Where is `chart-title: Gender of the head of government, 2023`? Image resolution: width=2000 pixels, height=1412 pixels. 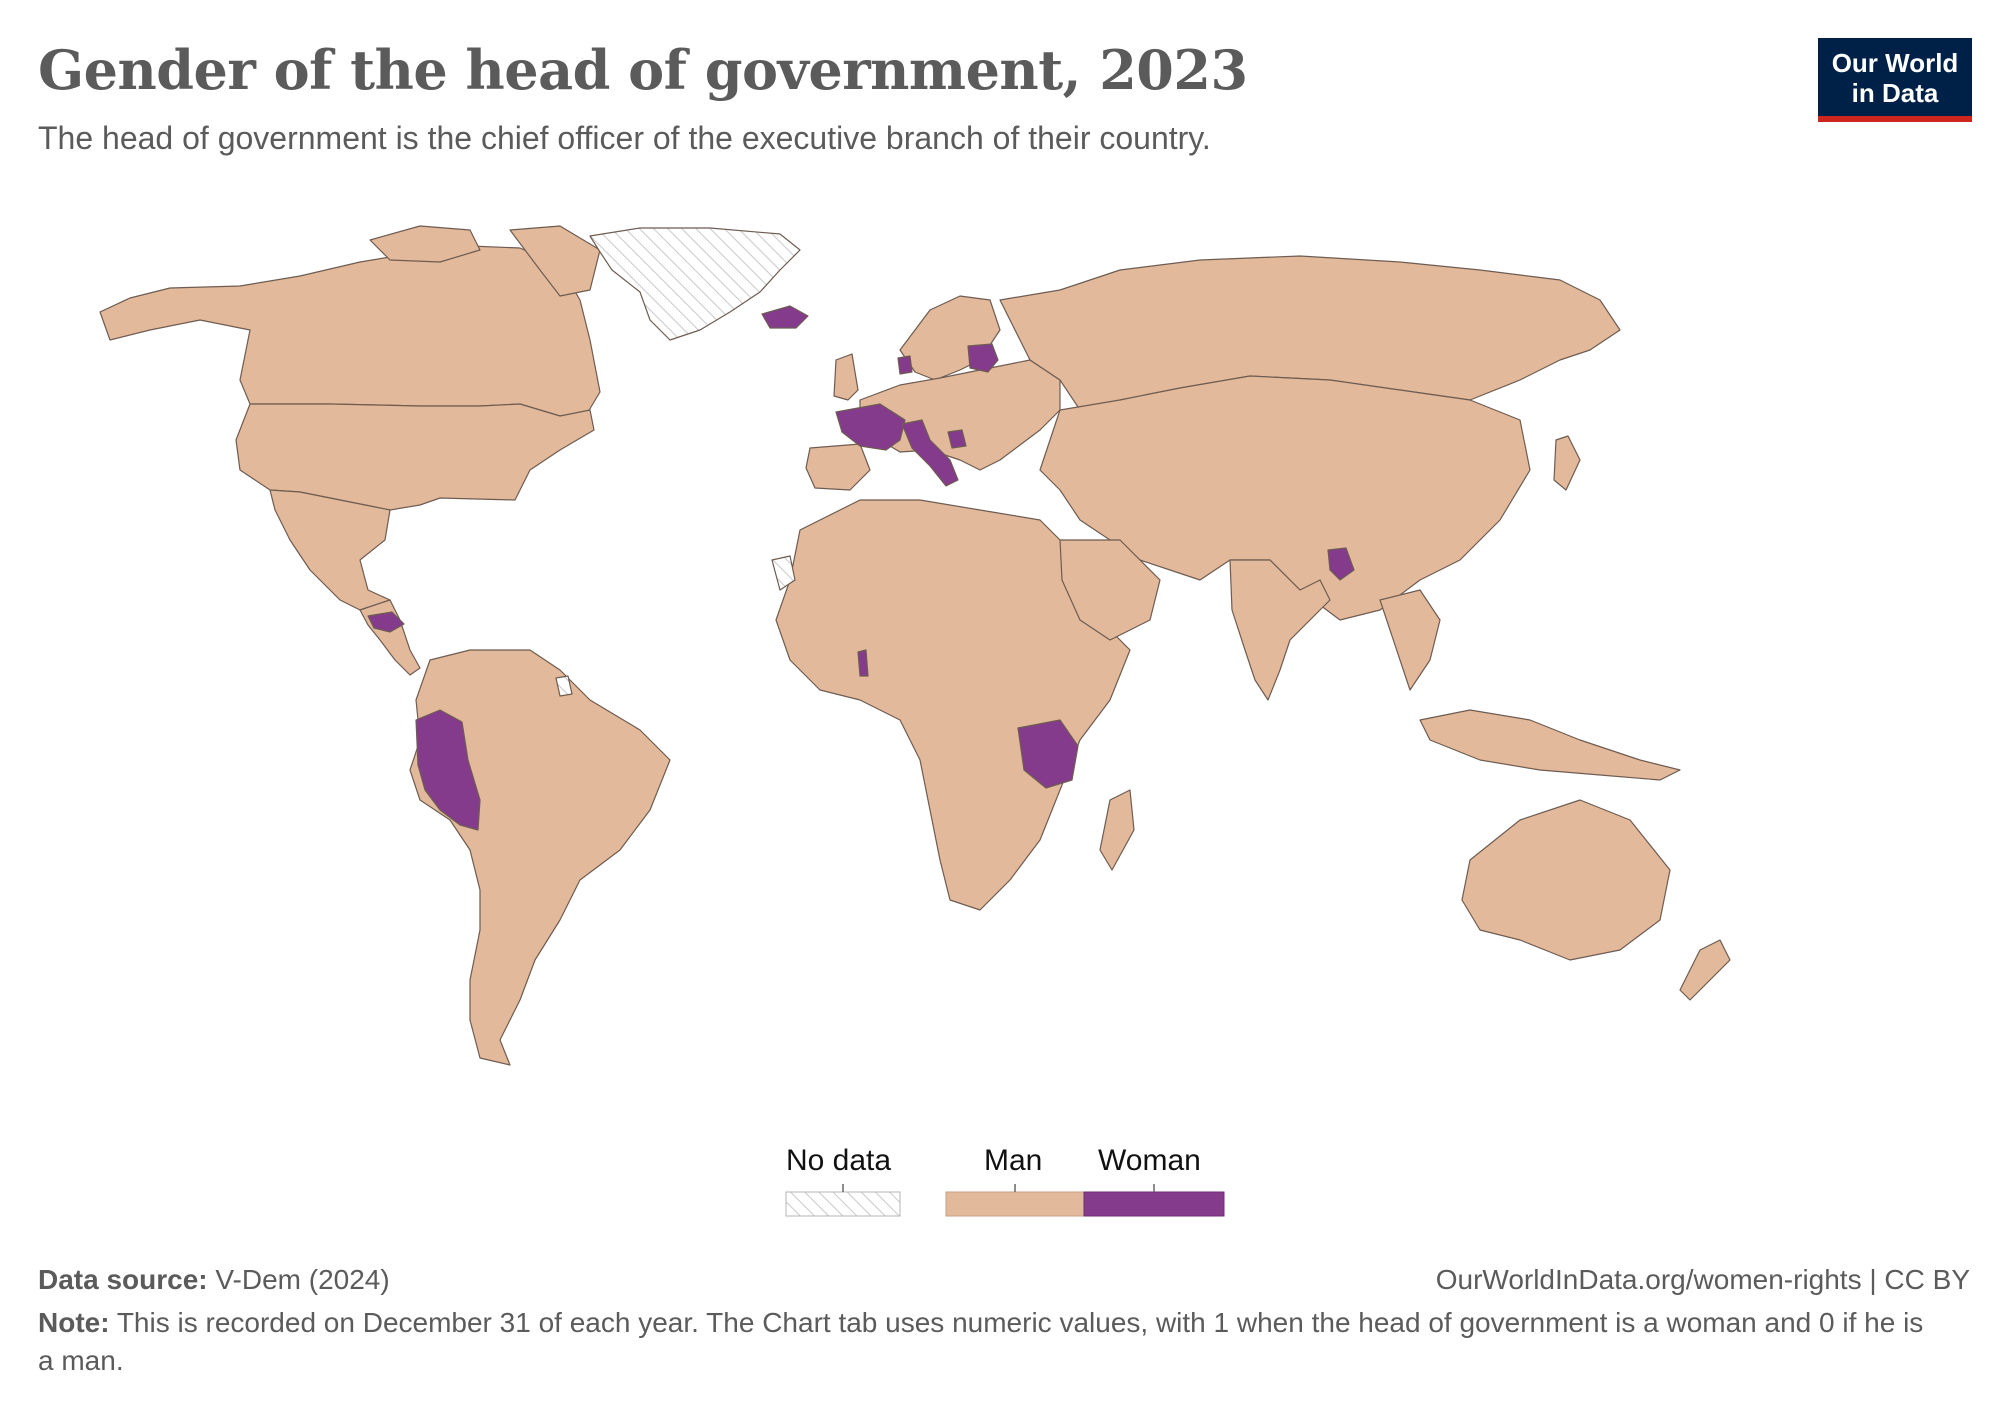 chart-title: Gender of the head of government, 2023 is located at coordinates (643, 70).